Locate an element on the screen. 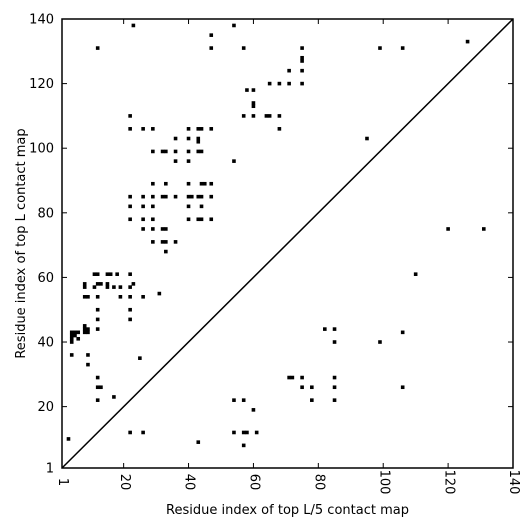 The height and width of the screenshot is (532, 532). x-tick-label: 20 is located at coordinates (124, 482).